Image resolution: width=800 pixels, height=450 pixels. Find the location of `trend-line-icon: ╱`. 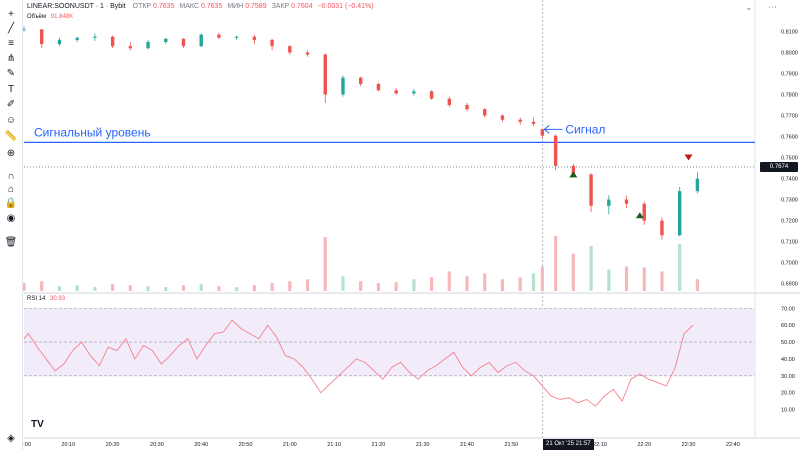

trend-line-icon: ╱ is located at coordinates (11, 28).